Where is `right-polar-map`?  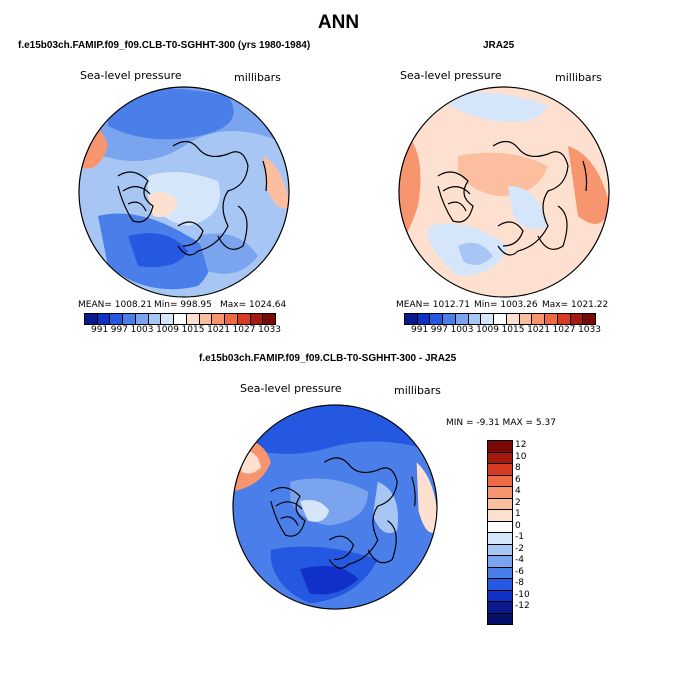
right-polar-map is located at coordinates (504, 192).